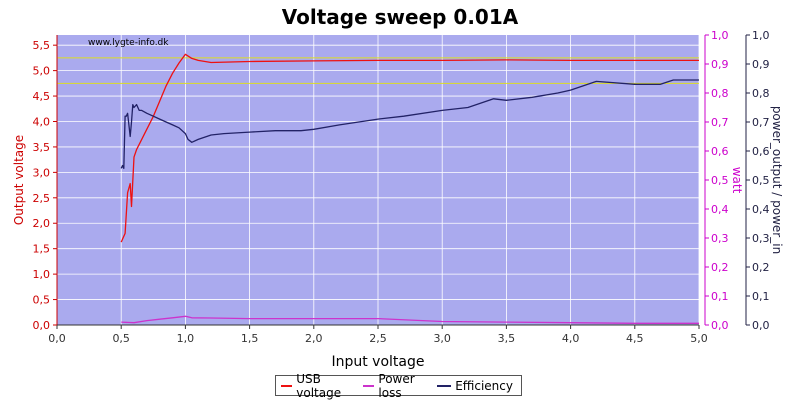  Describe the element at coordinates (720, 122) in the screenshot. I see `y-right-tick-label: 0,7` at that location.